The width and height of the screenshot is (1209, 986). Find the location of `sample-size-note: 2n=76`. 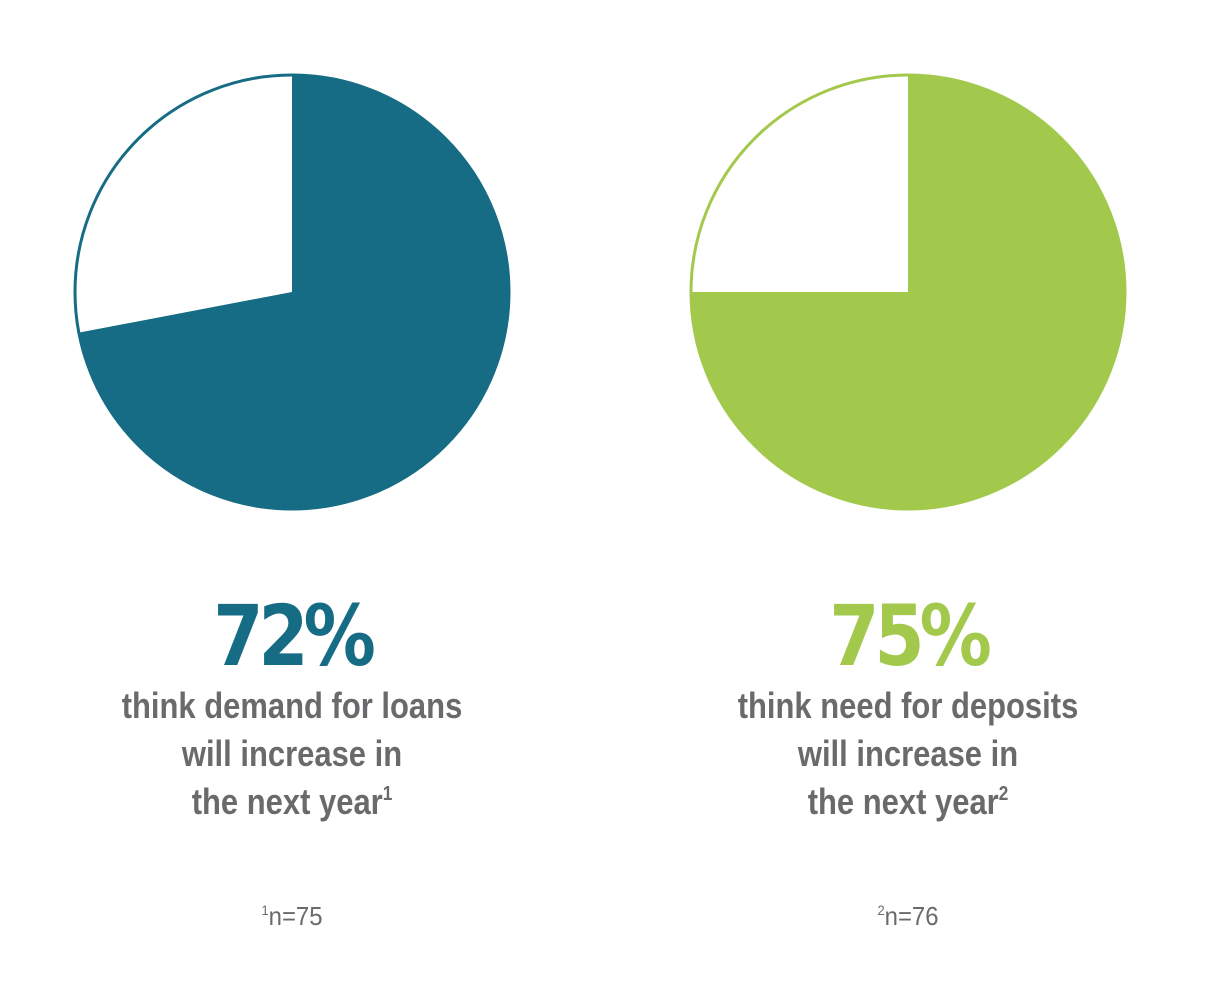

sample-size-note: 2n=76 is located at coordinates (907, 916).